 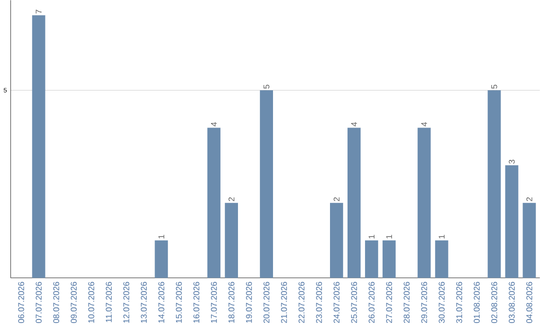 What do you see at coordinates (424, 303) in the screenshot?
I see `x-tick-label: 29.07.2026` at bounding box center [424, 303].